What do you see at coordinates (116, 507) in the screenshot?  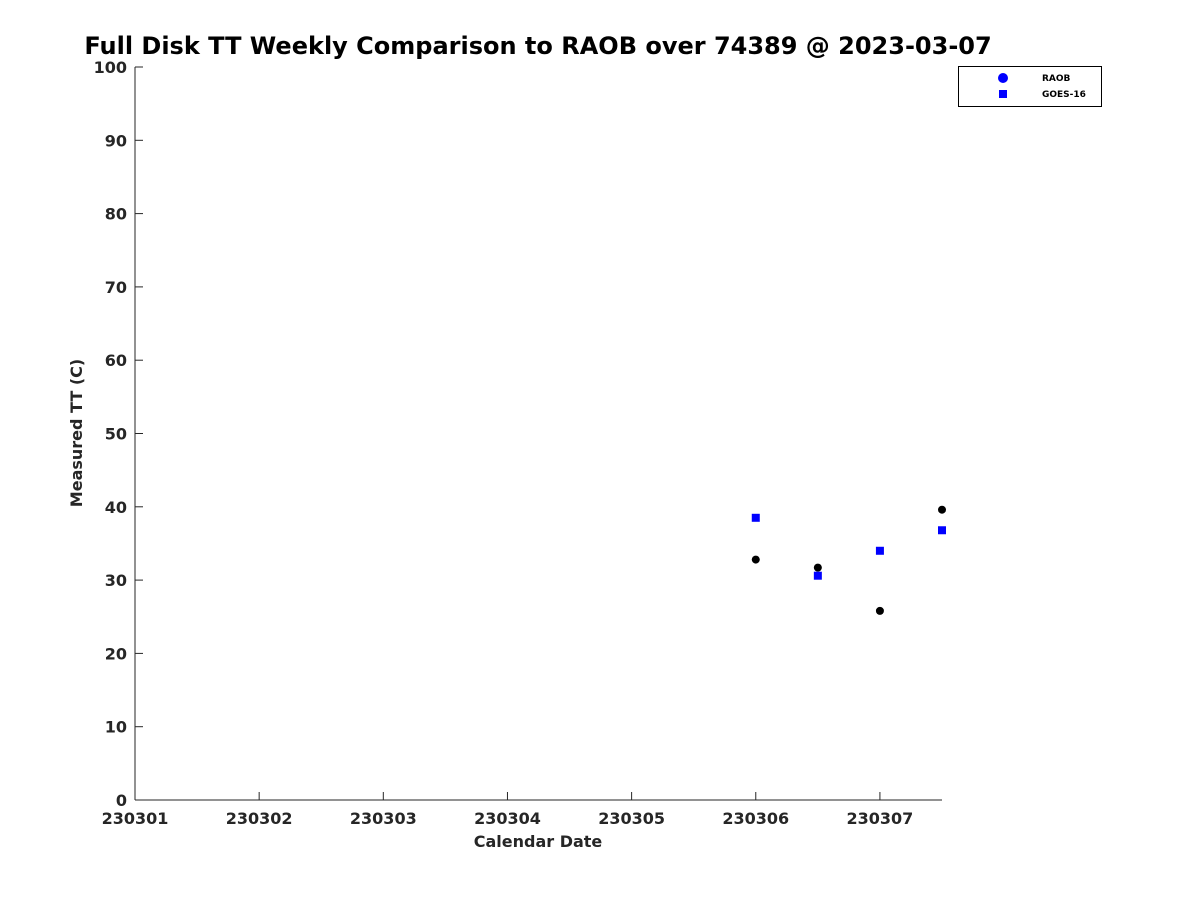 I see `y-tick-label: 40` at bounding box center [116, 507].